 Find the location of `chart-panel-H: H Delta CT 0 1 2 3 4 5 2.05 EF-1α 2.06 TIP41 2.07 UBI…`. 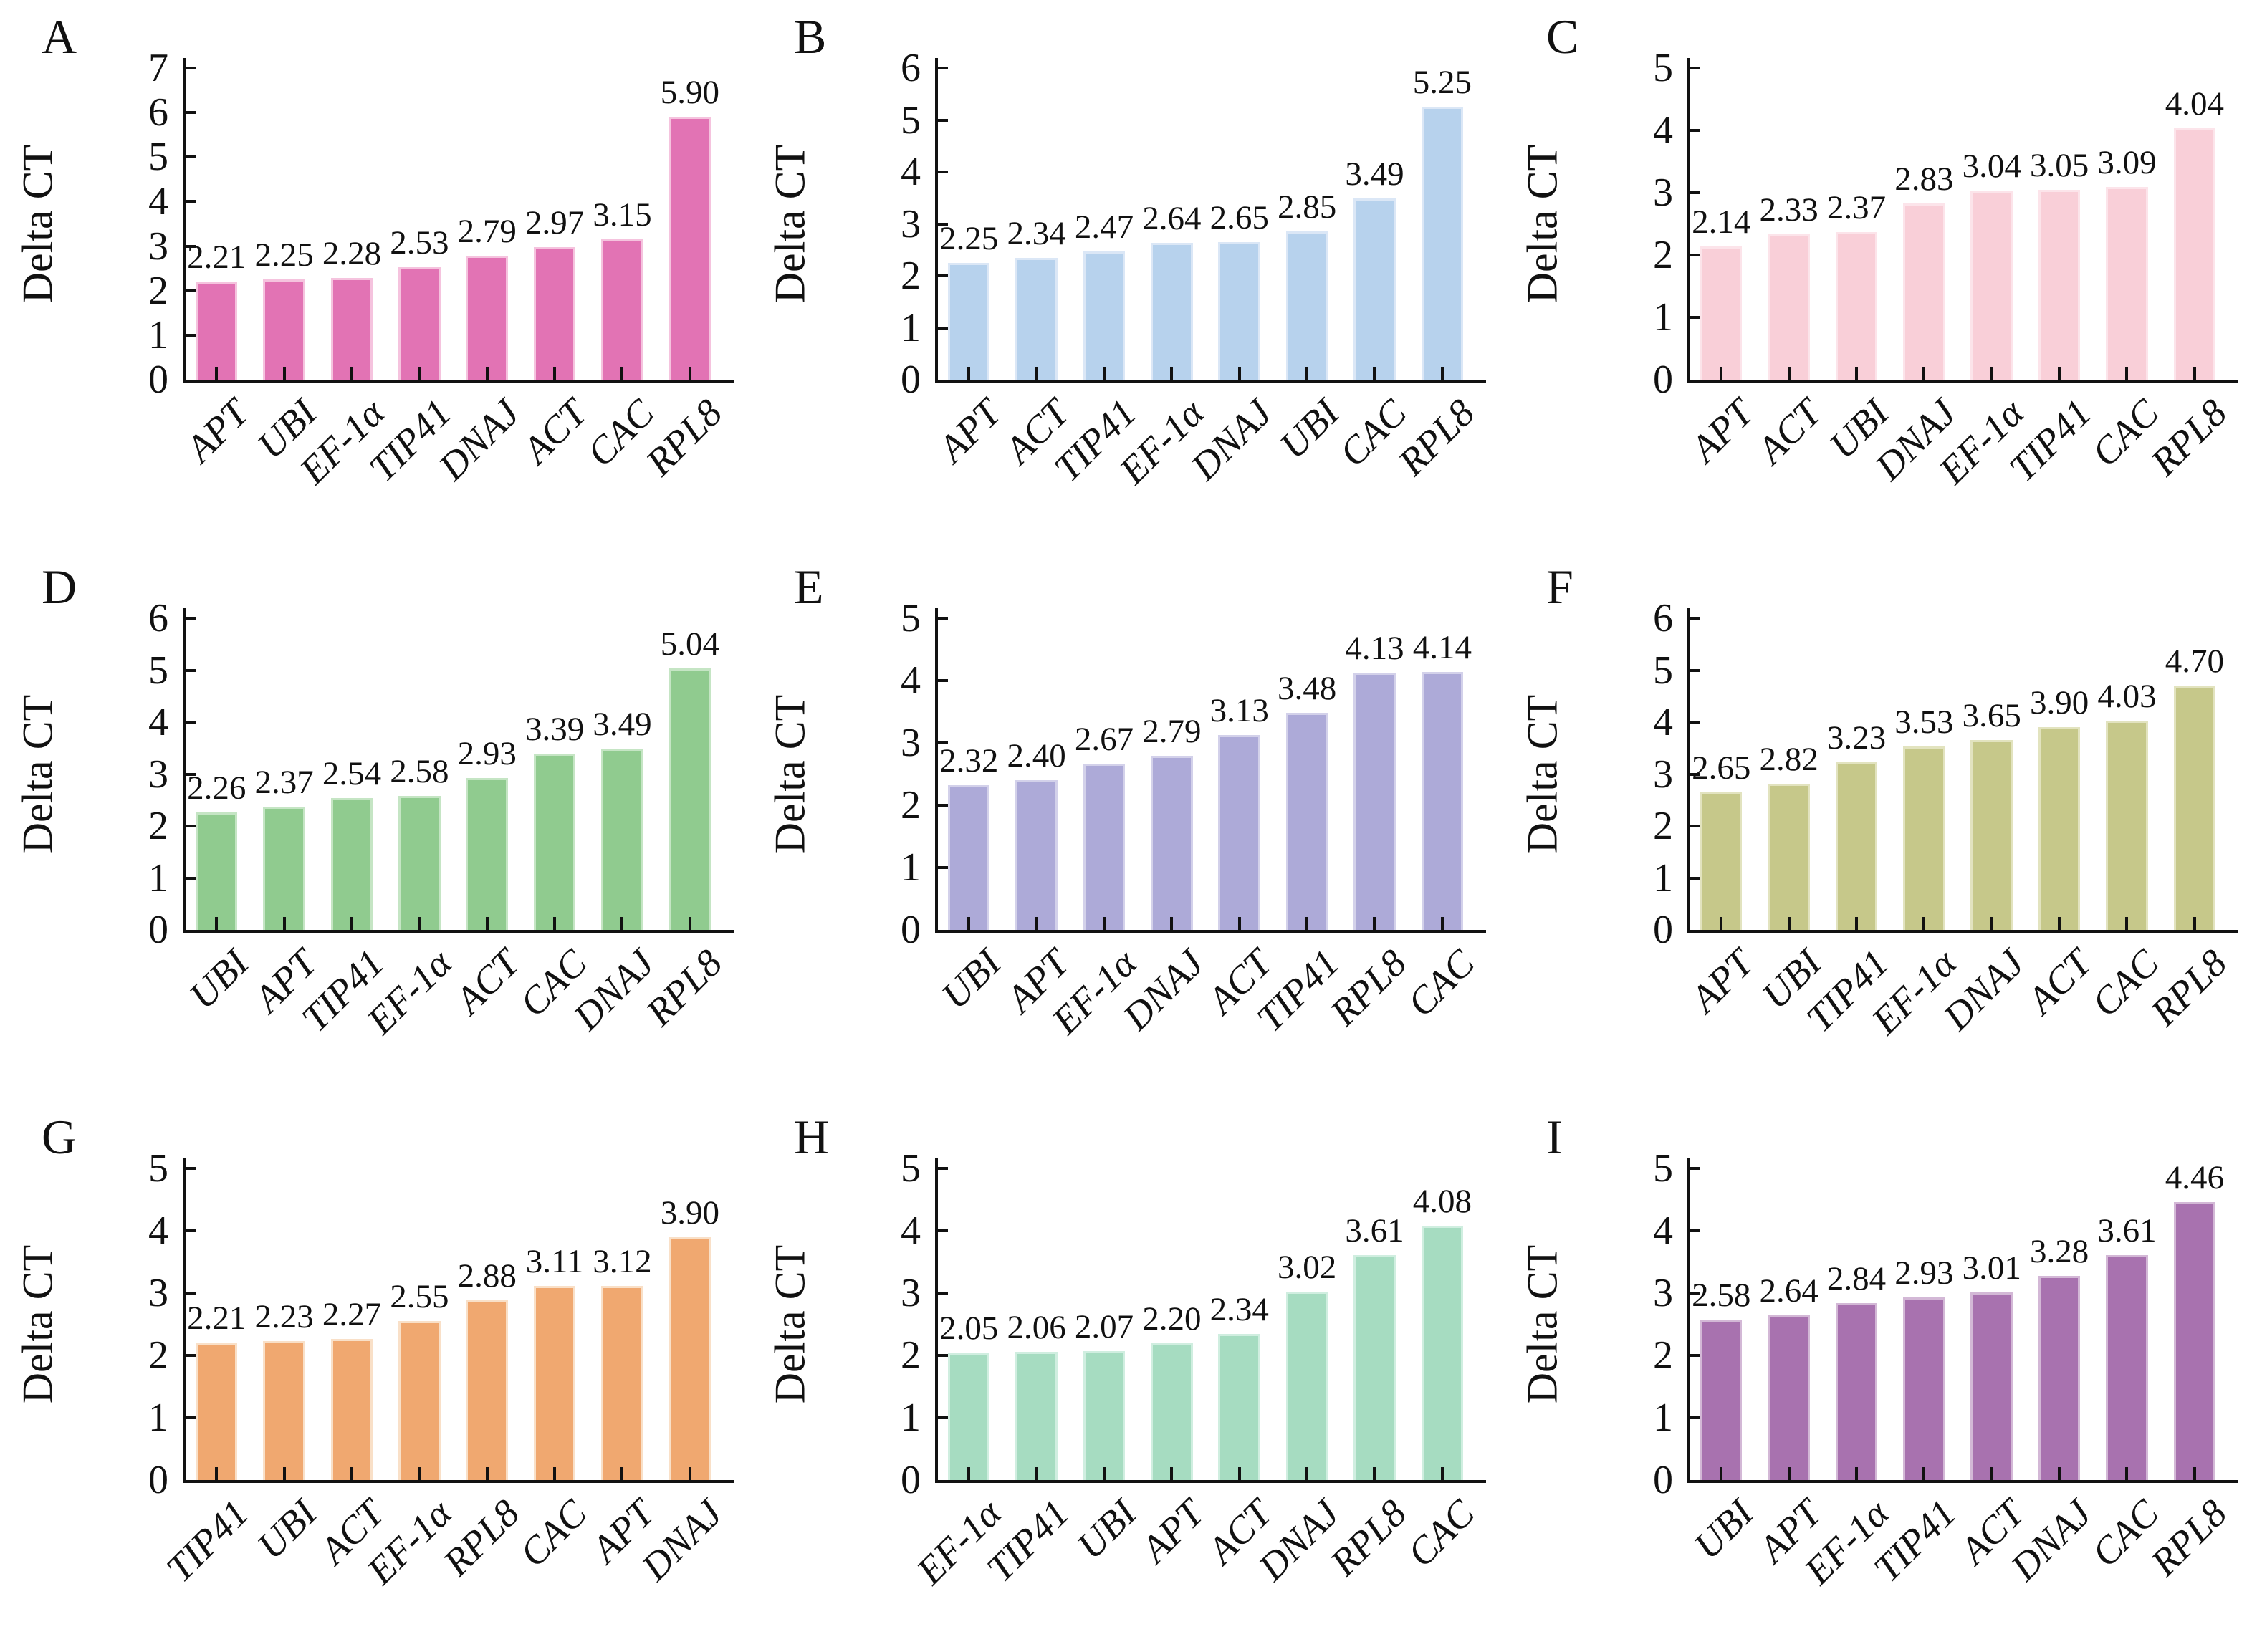

chart-panel-H: H Delta CT 0 1 2 3 4 5 2.05 EF-1α 2.06 TIP41 2.07 UBI… is located at coordinates (1128, 1375).